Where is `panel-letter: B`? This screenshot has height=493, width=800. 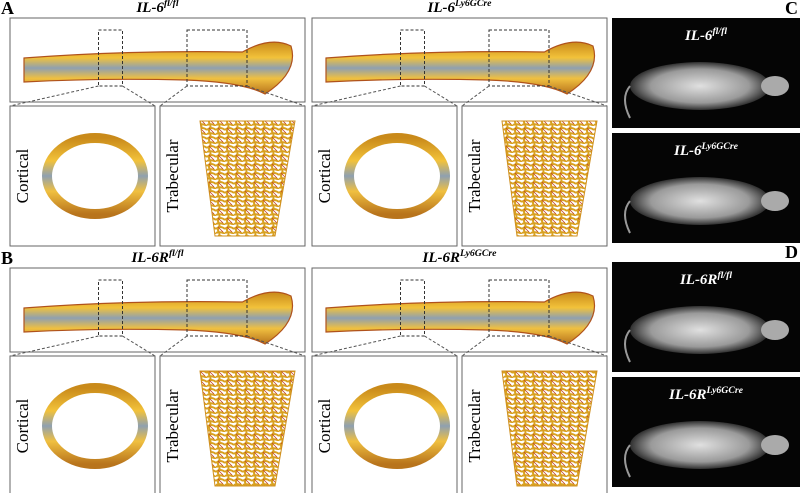 panel-letter: B is located at coordinates (7, 258).